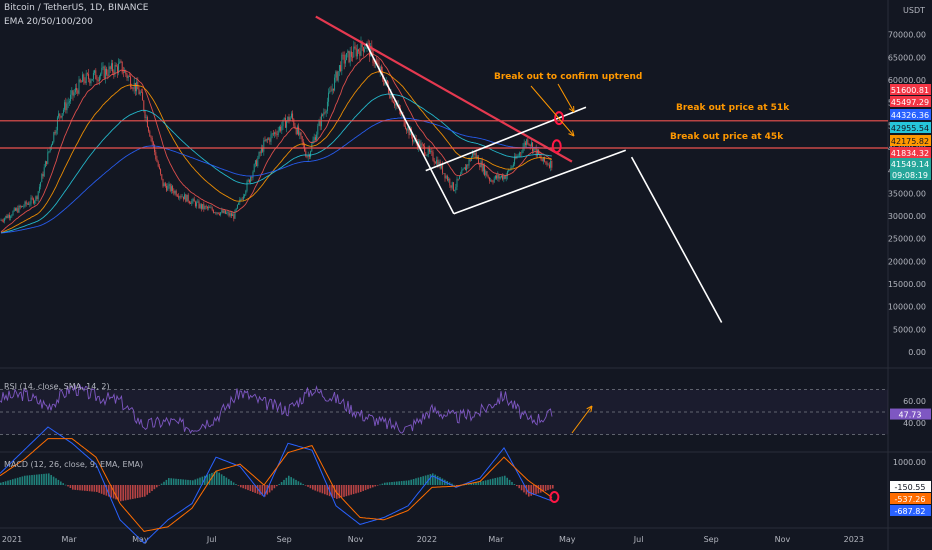  What do you see at coordinates (571, 133) in the screenshot?
I see `annotation-arrow-head` at bounding box center [571, 133].